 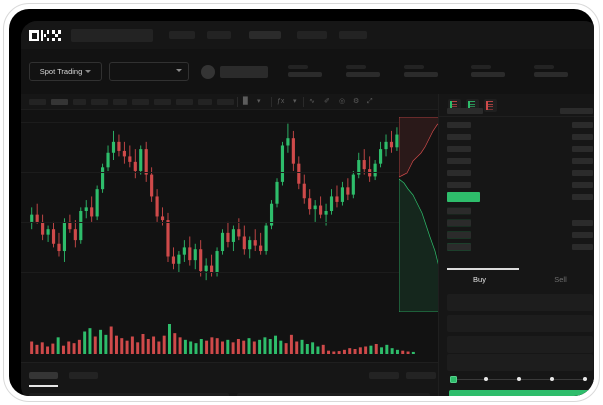 I want to click on market-subheader: Spot Trading, so click(x=307, y=71).